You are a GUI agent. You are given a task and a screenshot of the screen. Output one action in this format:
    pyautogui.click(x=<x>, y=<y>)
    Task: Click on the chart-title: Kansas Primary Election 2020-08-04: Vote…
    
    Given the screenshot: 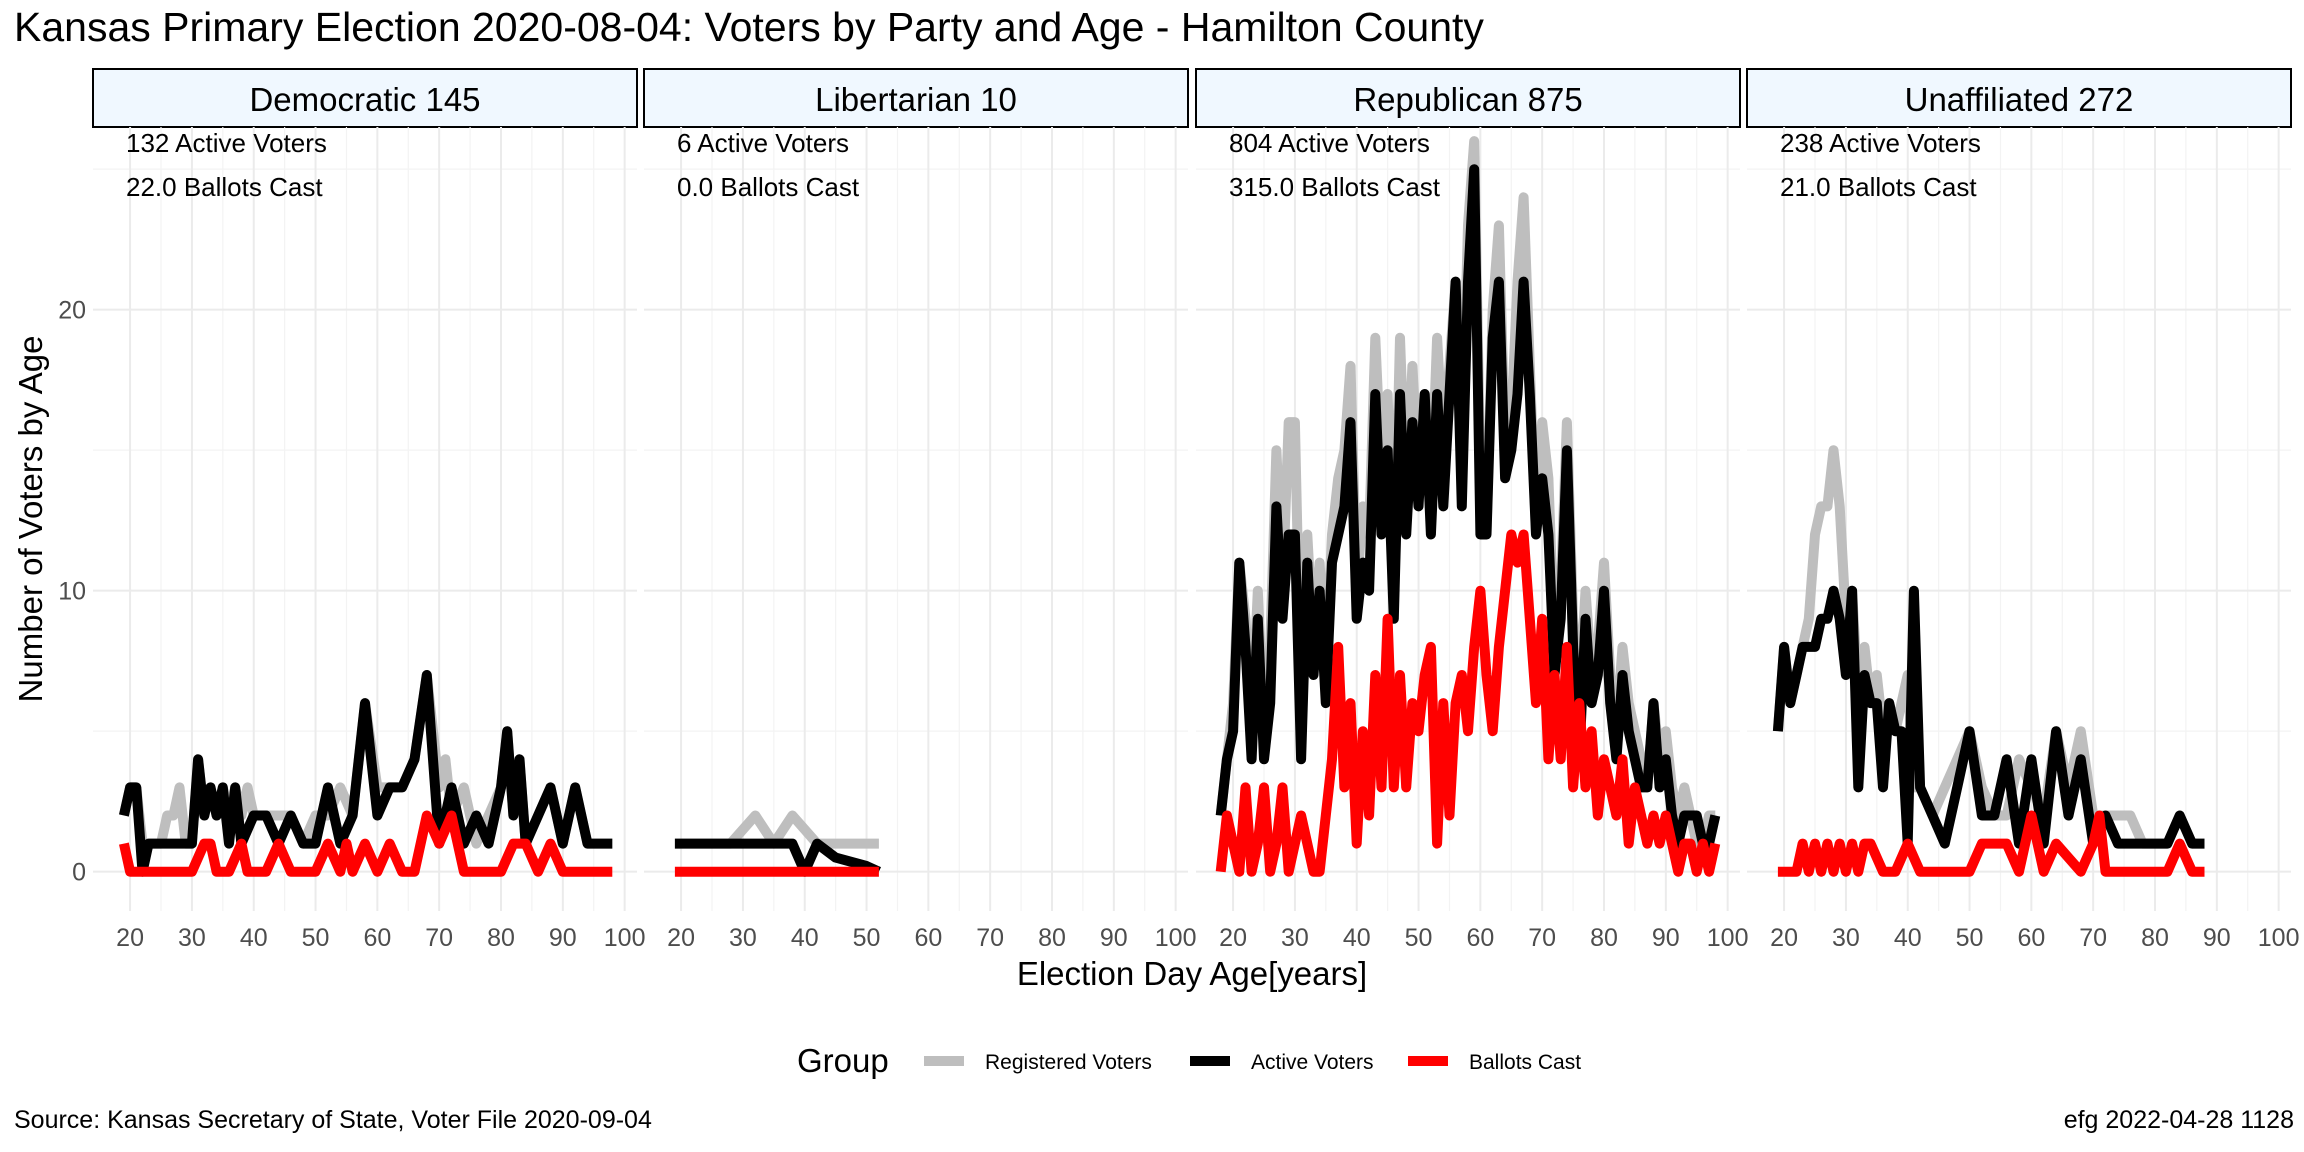 What is the action you would take?
    pyautogui.click(x=749, y=27)
    